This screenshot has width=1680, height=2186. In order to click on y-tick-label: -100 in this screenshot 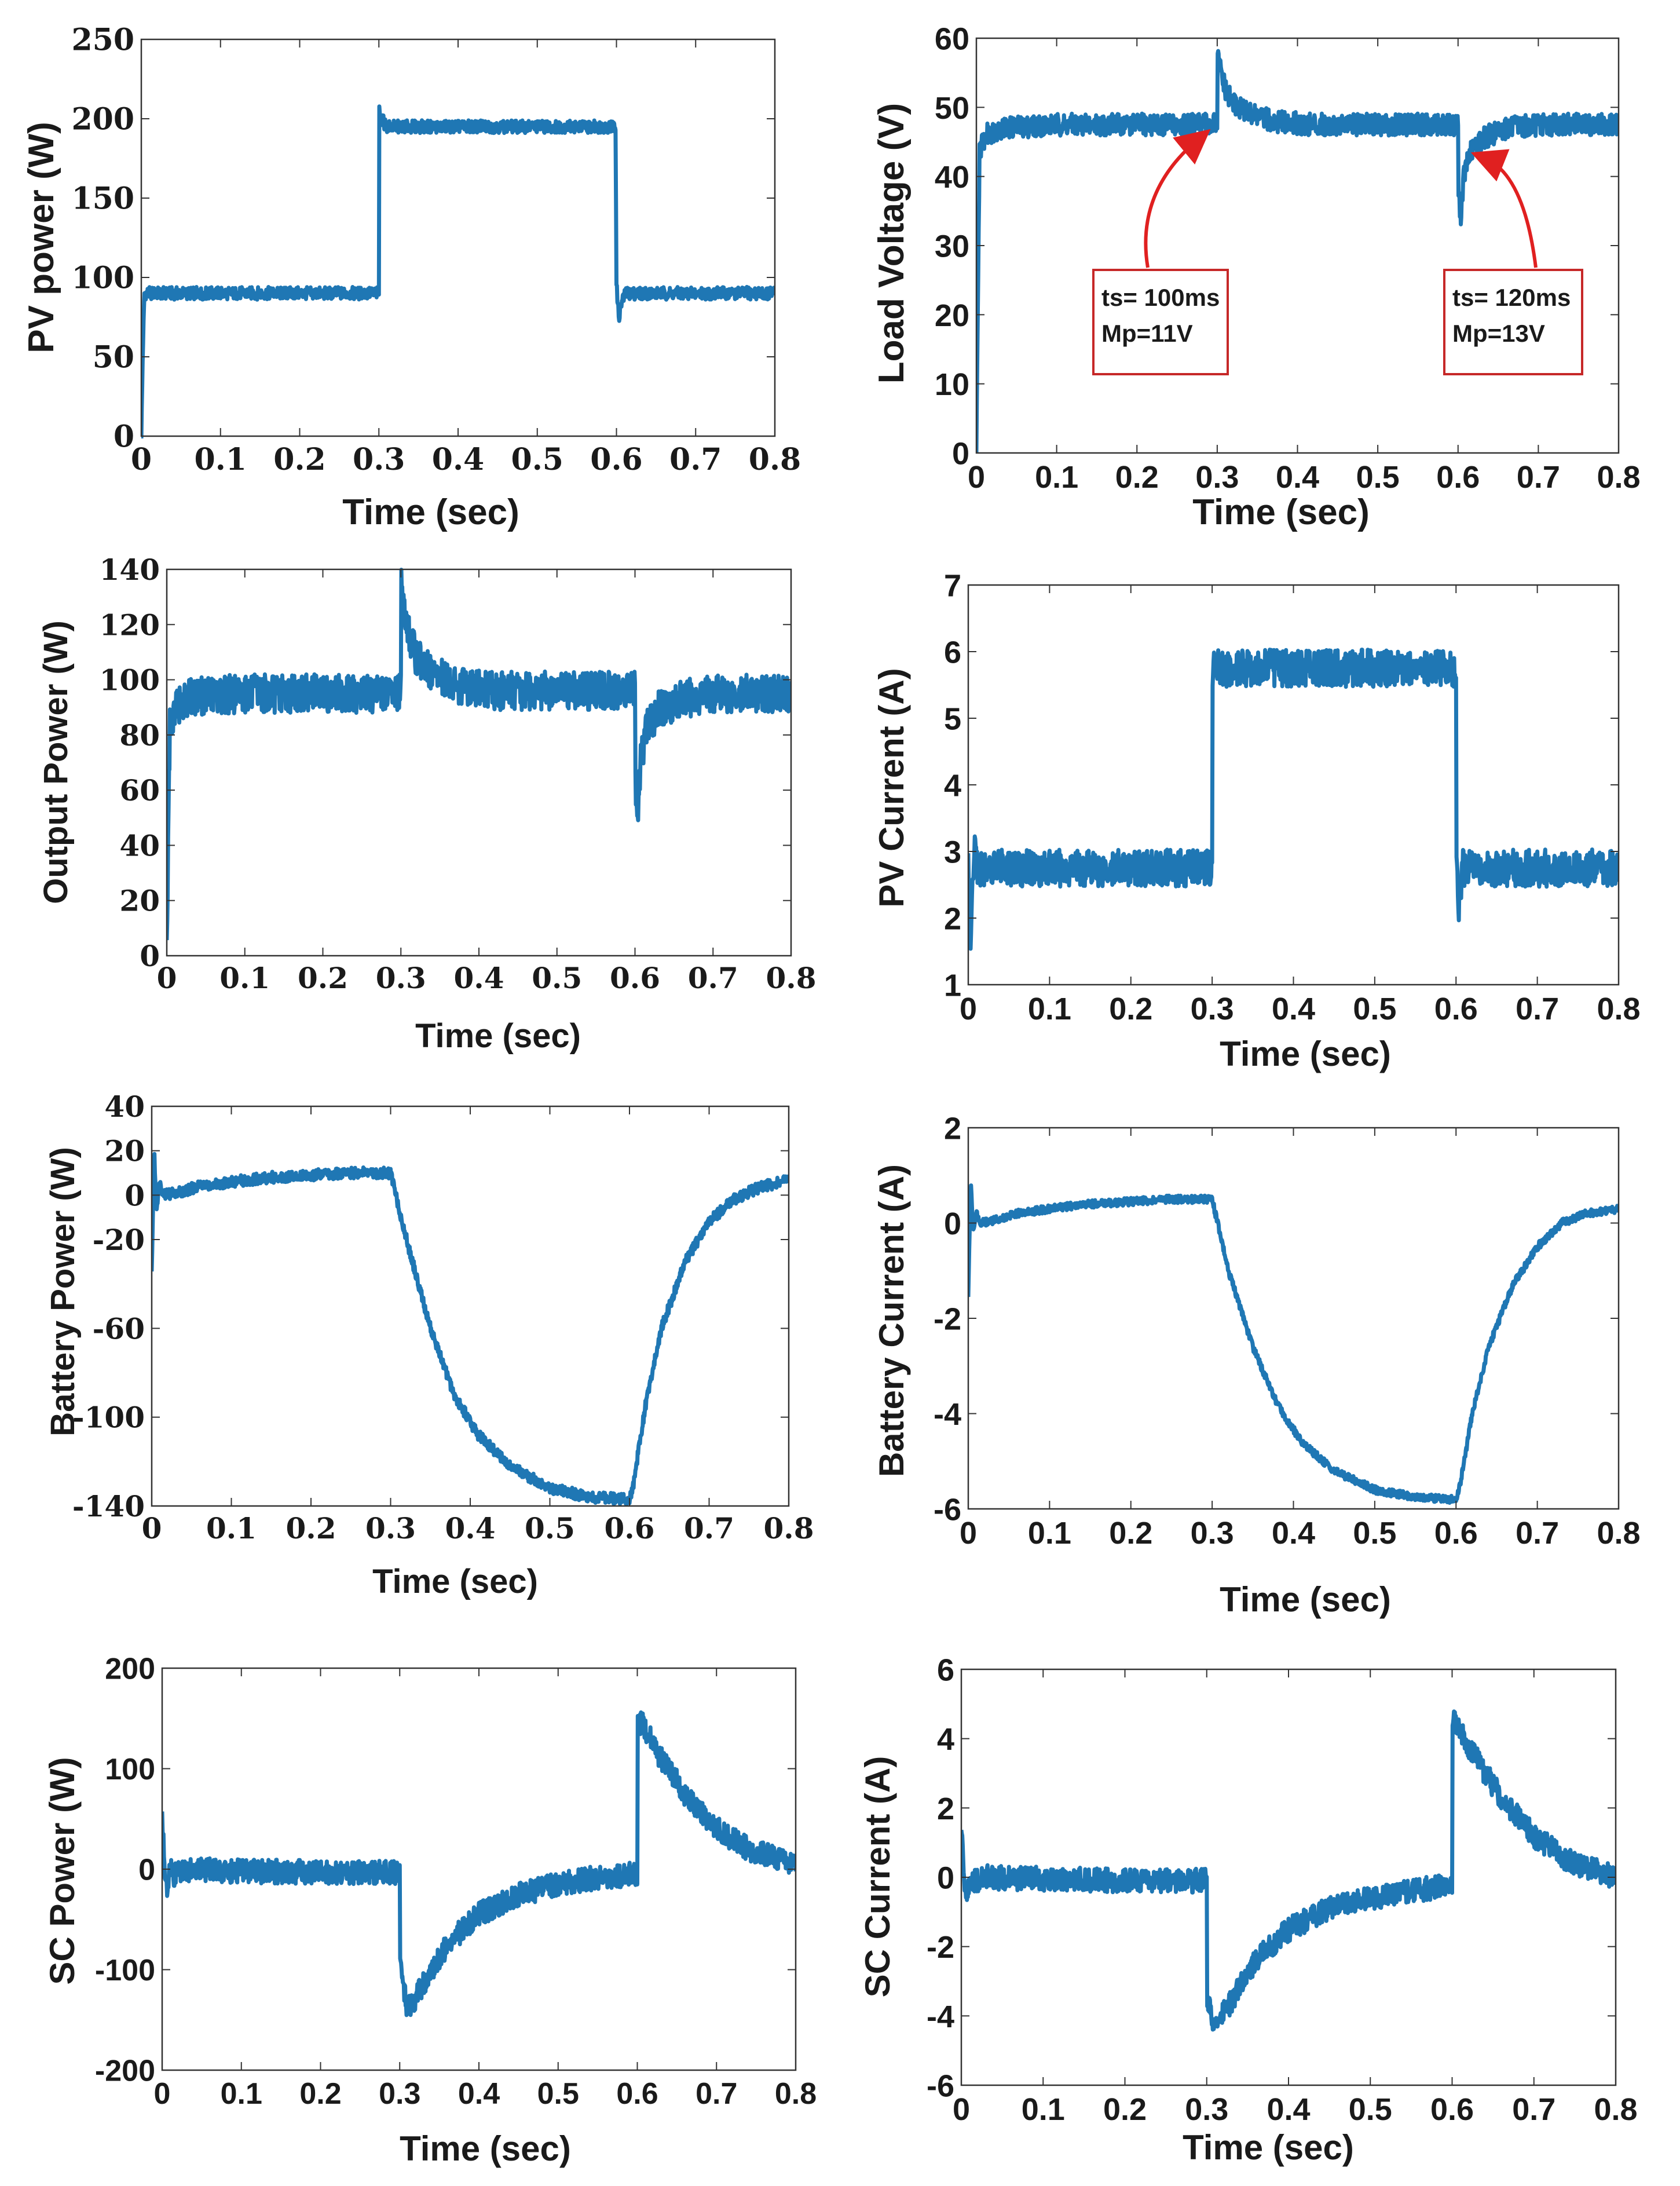, I will do `click(109, 1418)`.